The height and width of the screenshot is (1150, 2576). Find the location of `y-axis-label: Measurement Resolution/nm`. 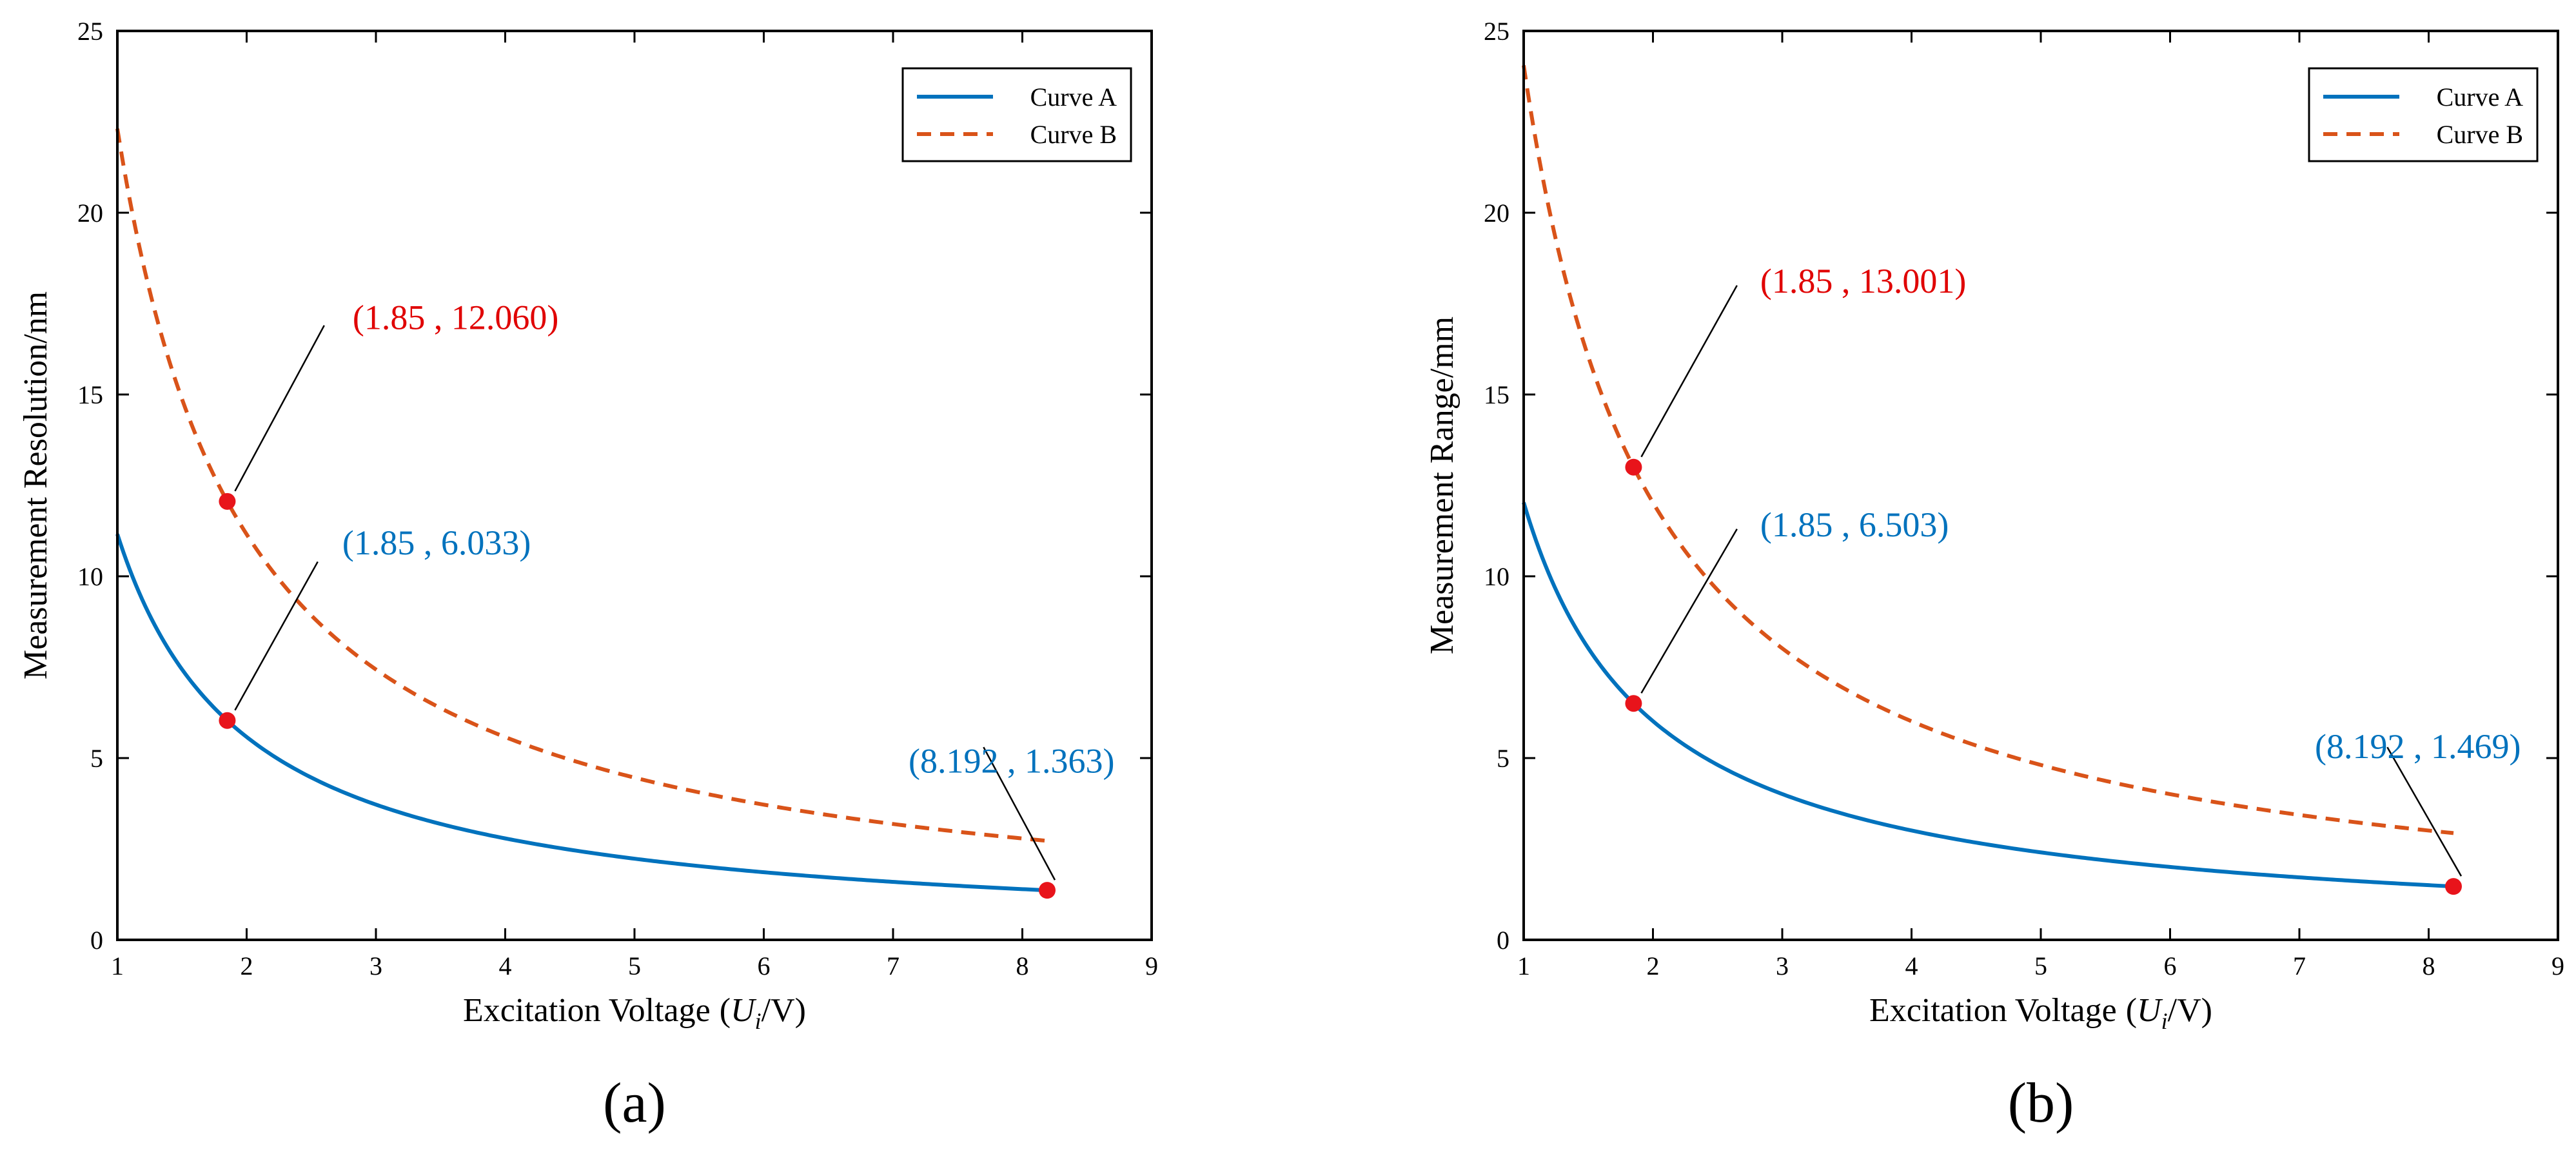

y-axis-label: Measurement Resolution/nm is located at coordinates (35, 485).